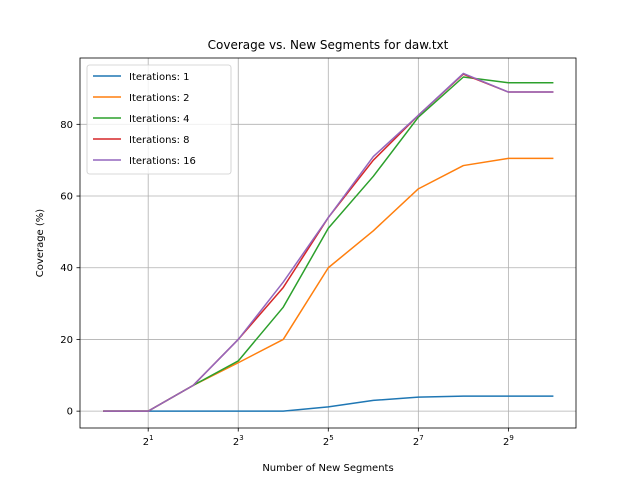  Describe the element at coordinates (66, 340) in the screenshot. I see `y-tick-label: 20` at that location.